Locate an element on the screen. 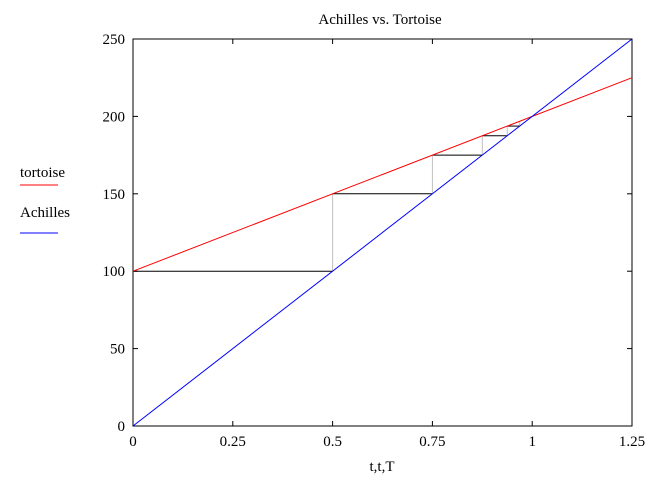 The height and width of the screenshot is (485, 658). y-tick-labels: 0 50 100 150 200 250 is located at coordinates (114, 233).